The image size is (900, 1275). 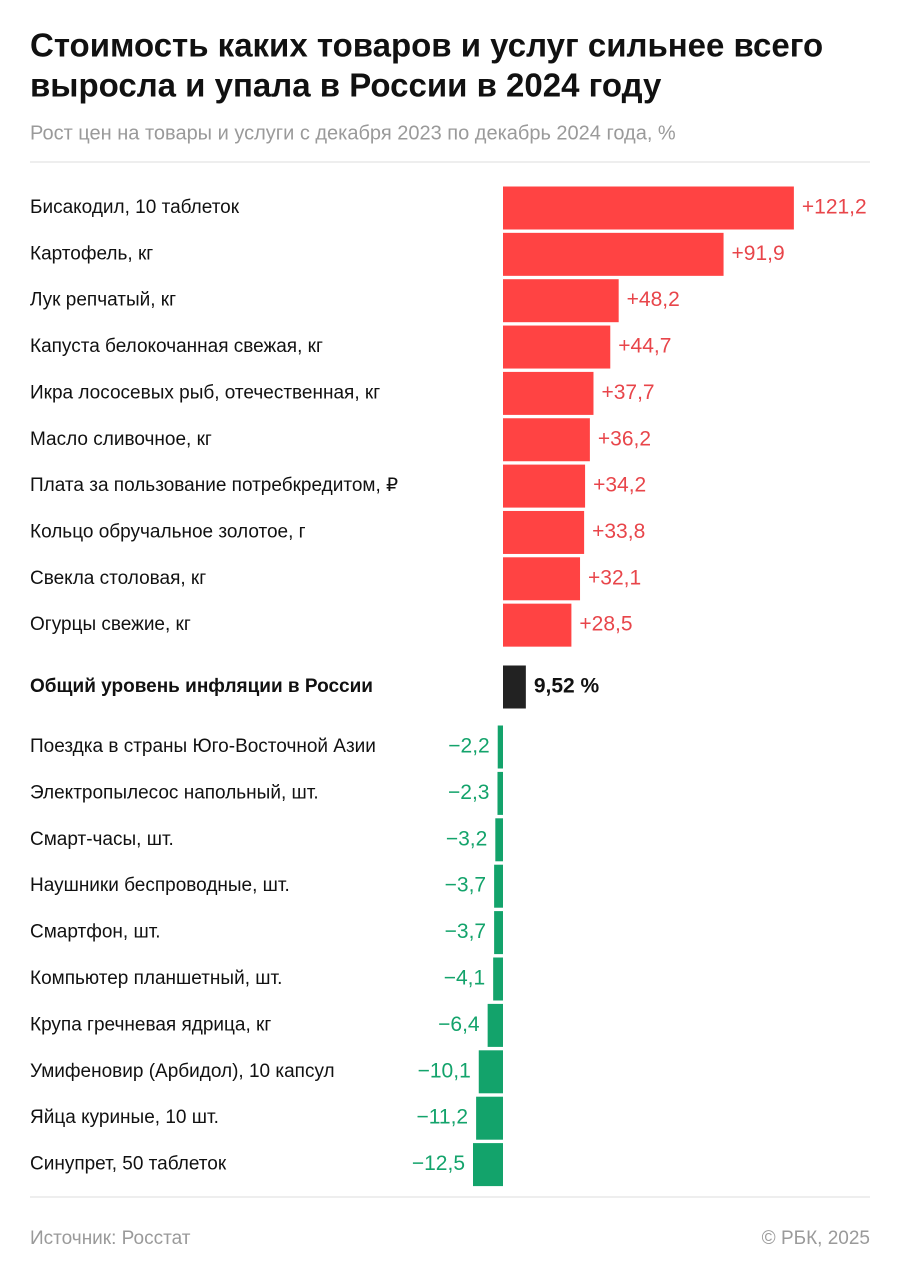 I want to click on value-label: −3,2, so click(x=466, y=838).